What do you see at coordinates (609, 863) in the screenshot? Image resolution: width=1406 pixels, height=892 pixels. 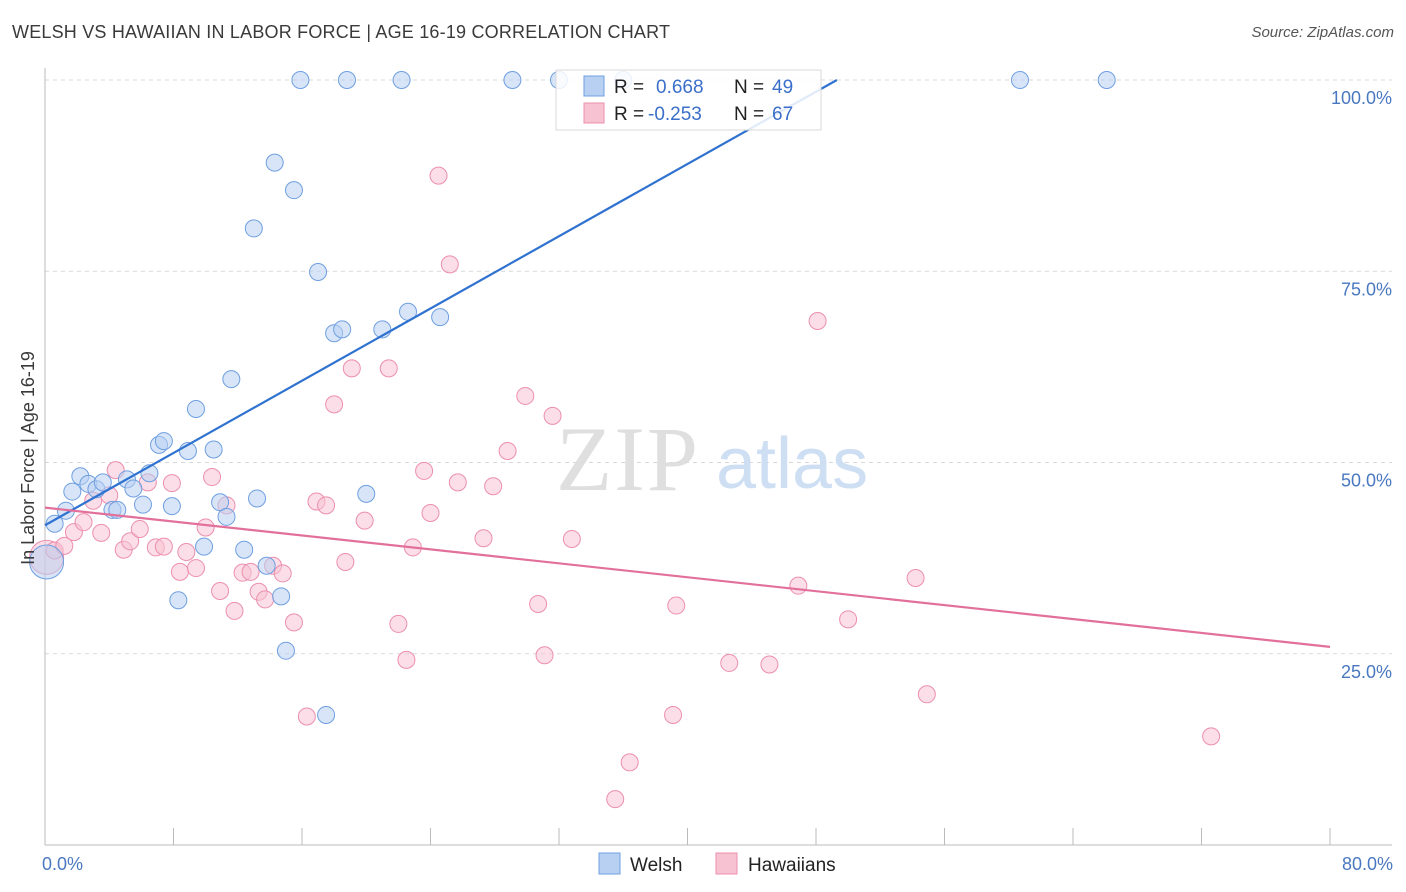 I see `bottom-legend-swatch-welsh` at bounding box center [609, 863].